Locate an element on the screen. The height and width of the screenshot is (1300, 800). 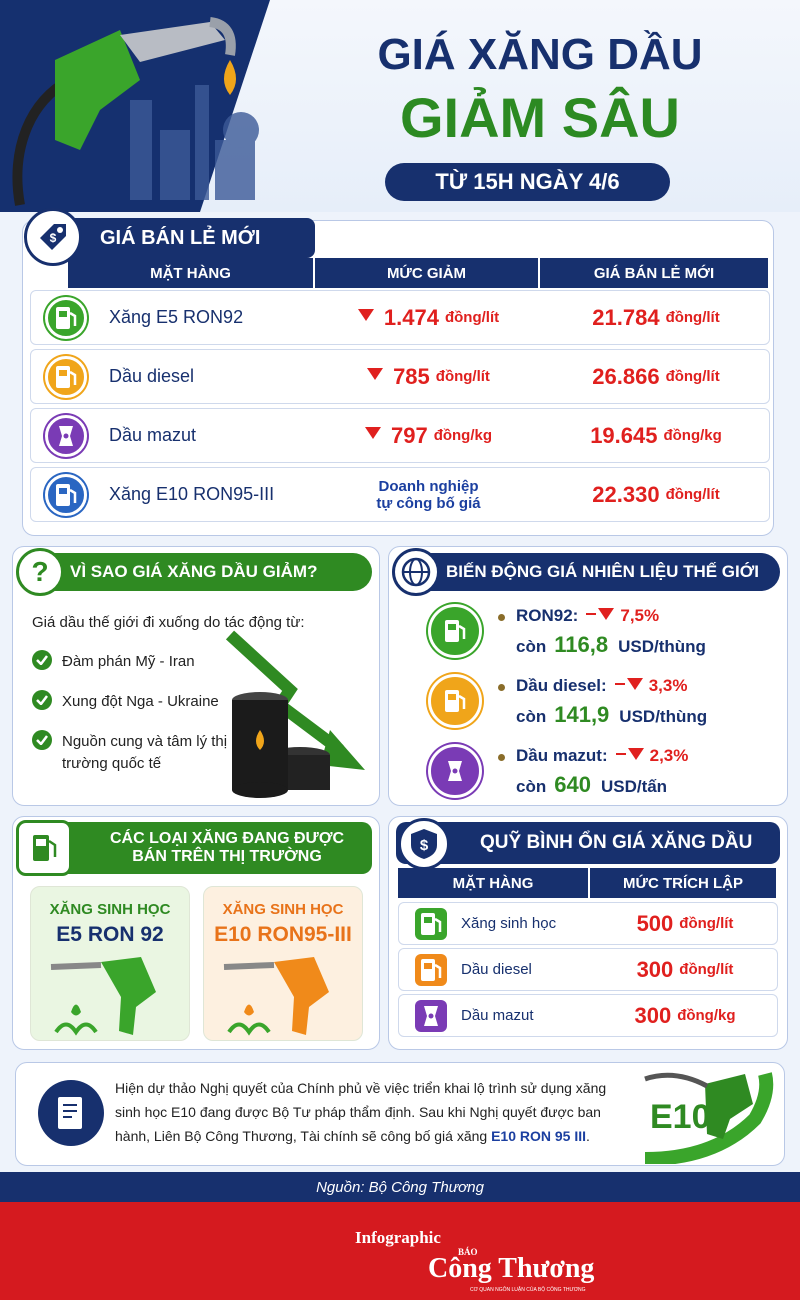
question-icon: ? is located at coordinates (40, 572).